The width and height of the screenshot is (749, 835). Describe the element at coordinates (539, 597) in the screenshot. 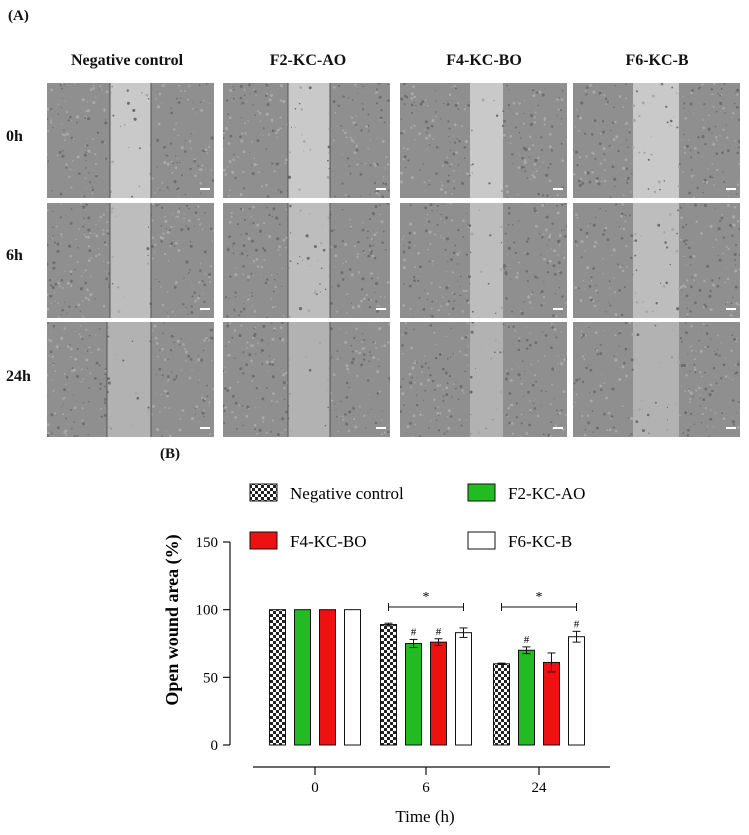

I see `sig-label-24: *` at that location.